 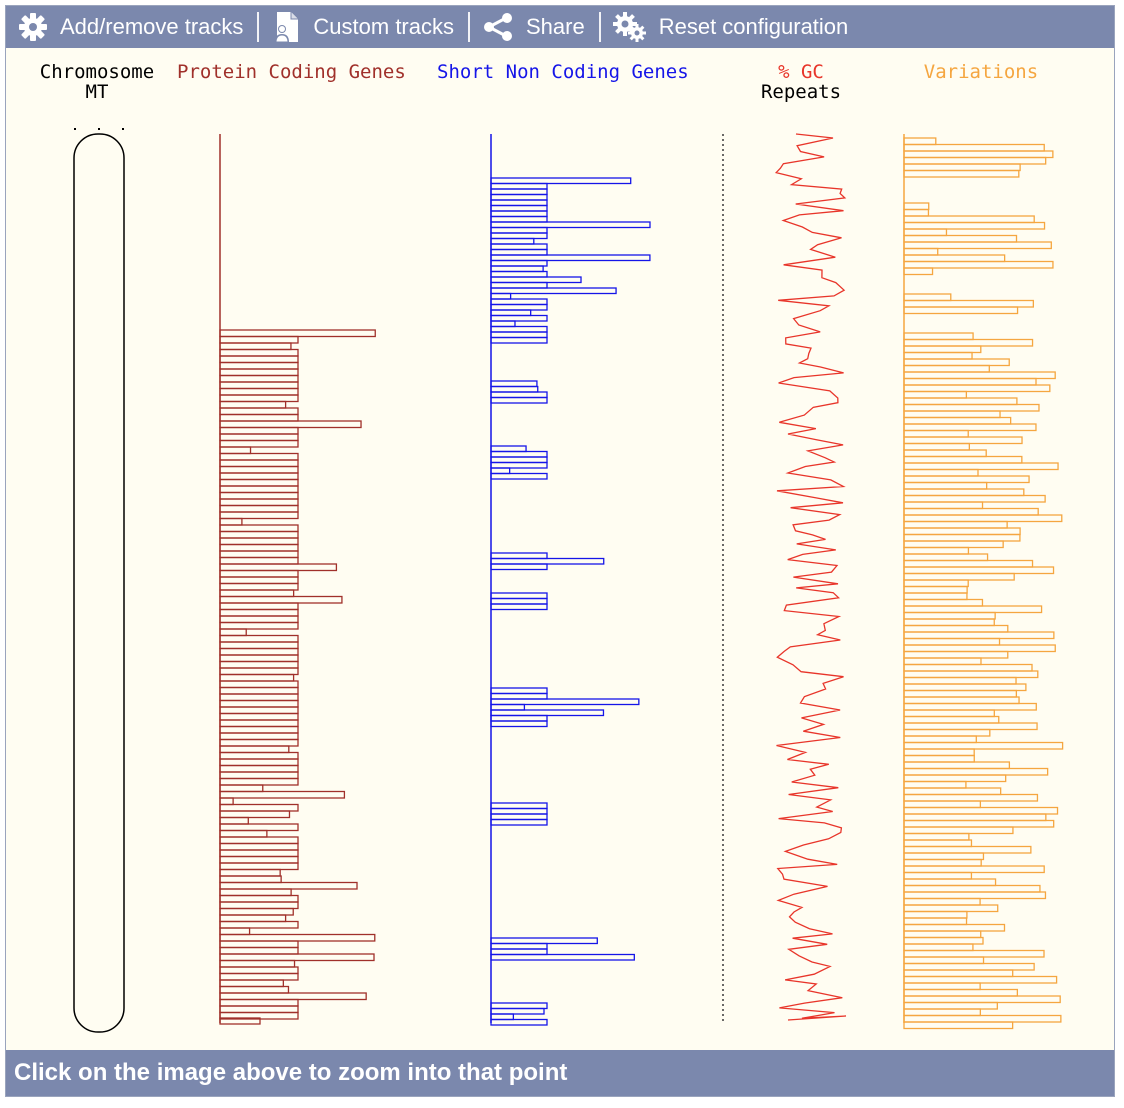 What do you see at coordinates (131, 27) in the screenshot?
I see `add-remove-tracks-button: Add/remove tracks` at bounding box center [131, 27].